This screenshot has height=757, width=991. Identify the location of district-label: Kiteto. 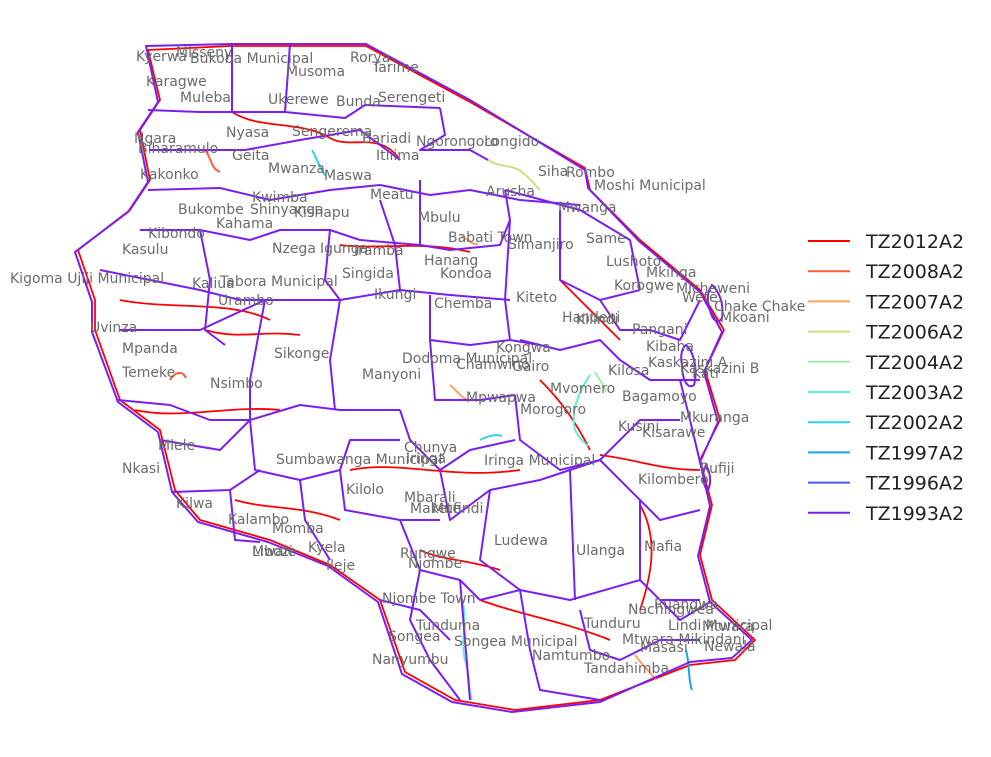
(536, 298).